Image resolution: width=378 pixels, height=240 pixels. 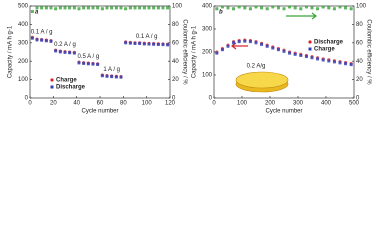 What do you see at coordinates (310, 42) in the screenshot?
I see `legend-marker` at bounding box center [310, 42].